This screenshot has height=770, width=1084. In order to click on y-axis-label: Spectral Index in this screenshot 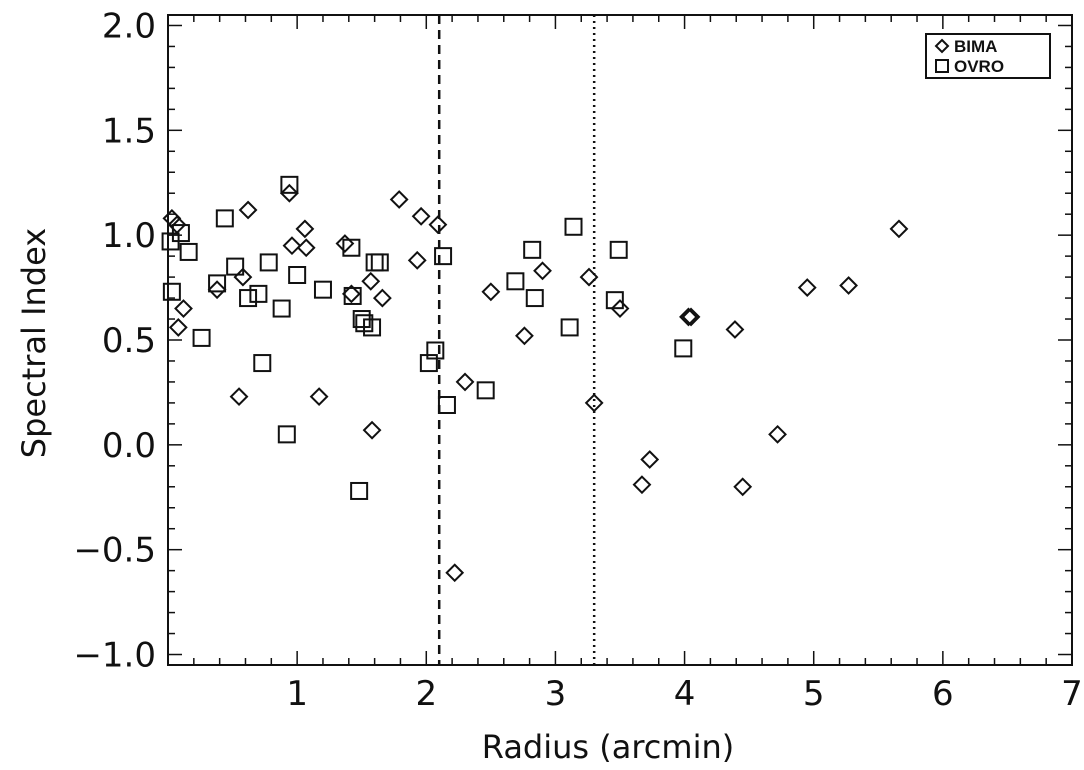, I will do `click(34, 343)`.